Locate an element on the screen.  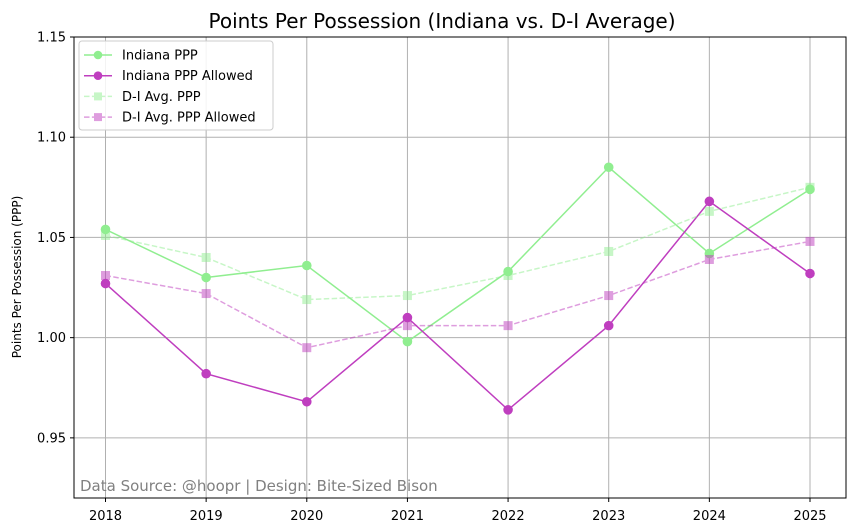
y-axis-label: Points Per Possession (PPP) is located at coordinates (17, 277).